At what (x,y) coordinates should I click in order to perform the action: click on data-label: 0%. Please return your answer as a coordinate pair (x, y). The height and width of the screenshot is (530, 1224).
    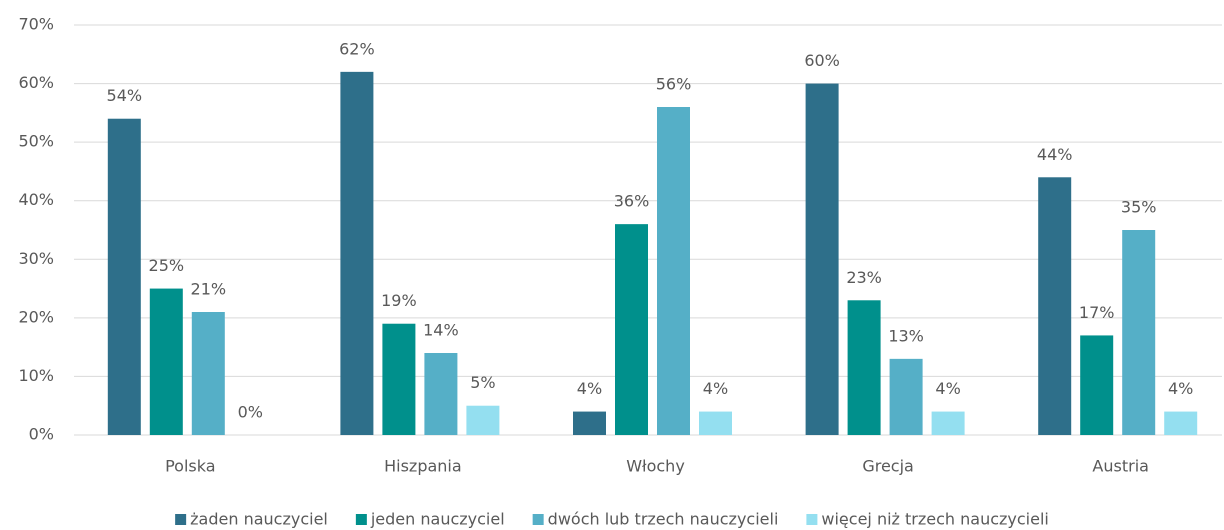
    Looking at the image, I should click on (250, 412).